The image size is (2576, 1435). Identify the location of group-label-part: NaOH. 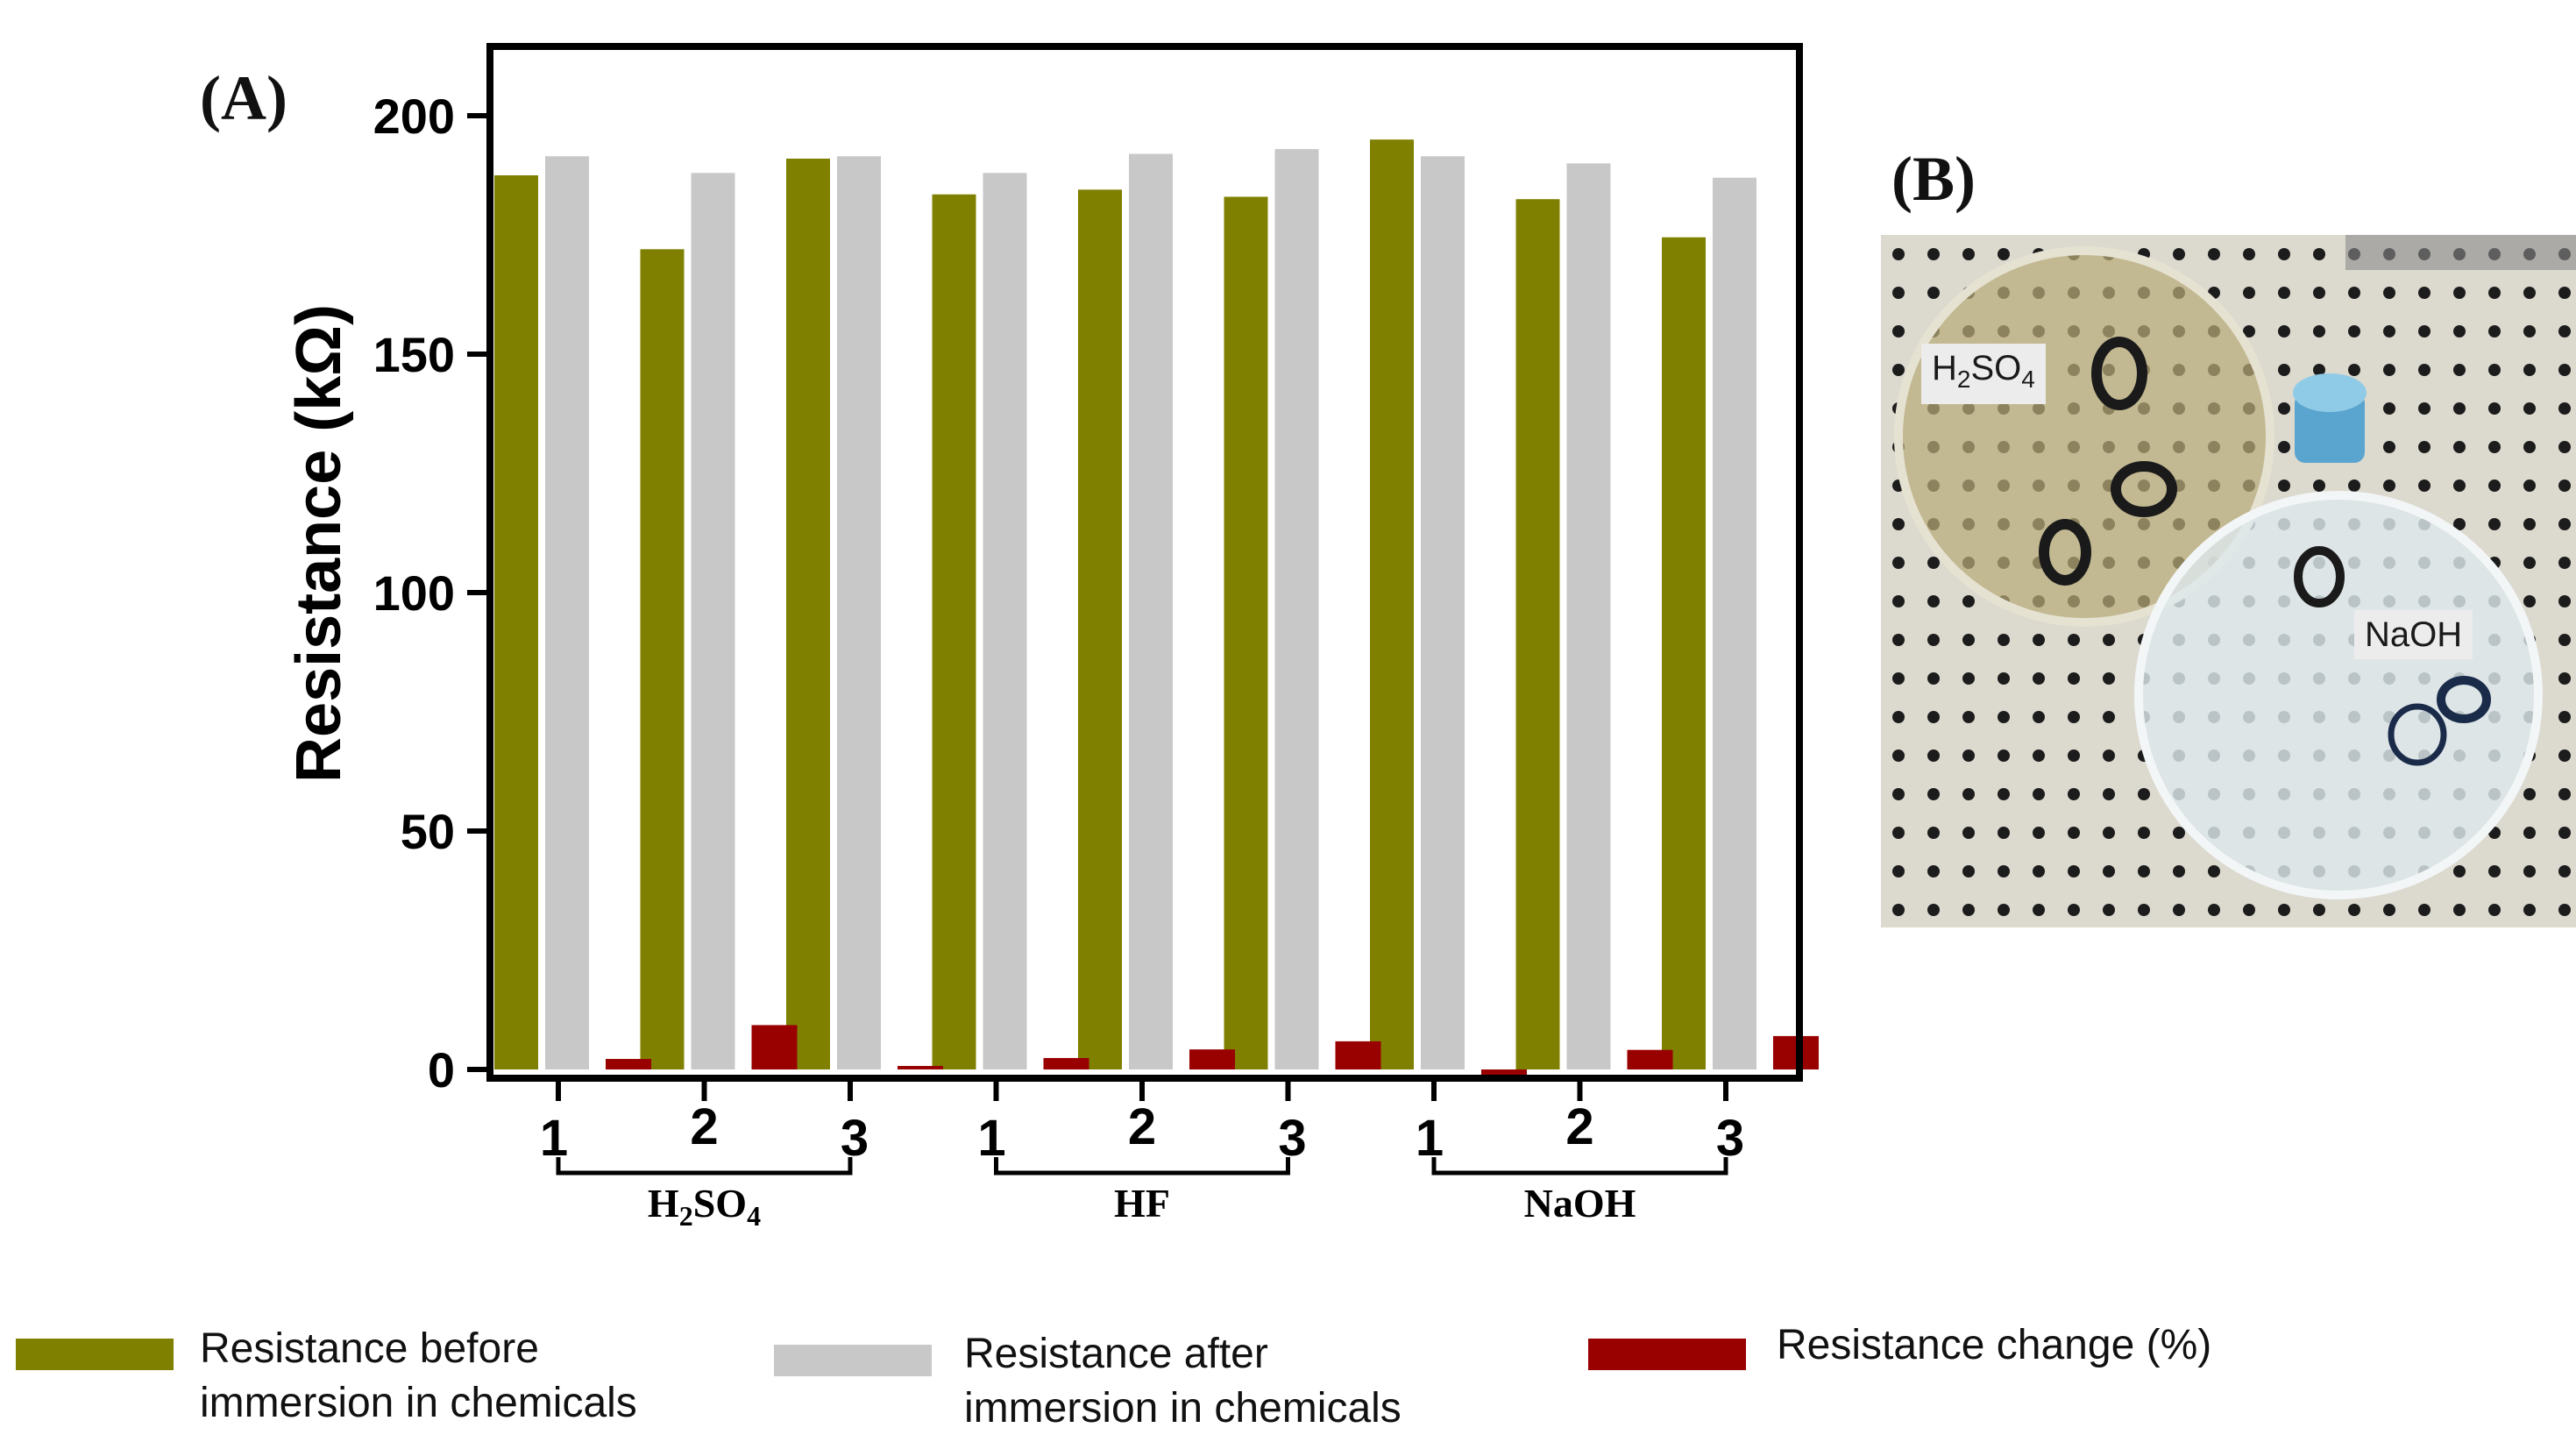
(1580, 1203).